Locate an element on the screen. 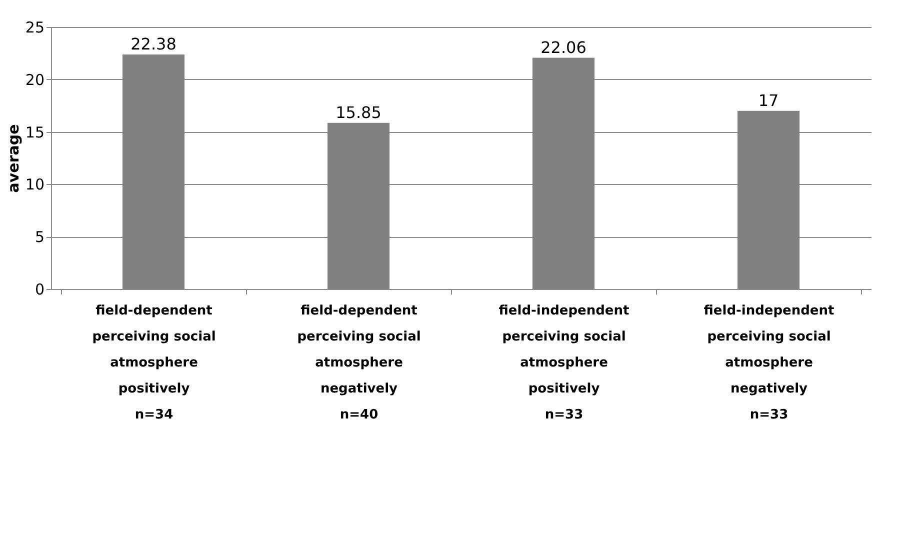  data-label: 22.38 is located at coordinates (153, 44).